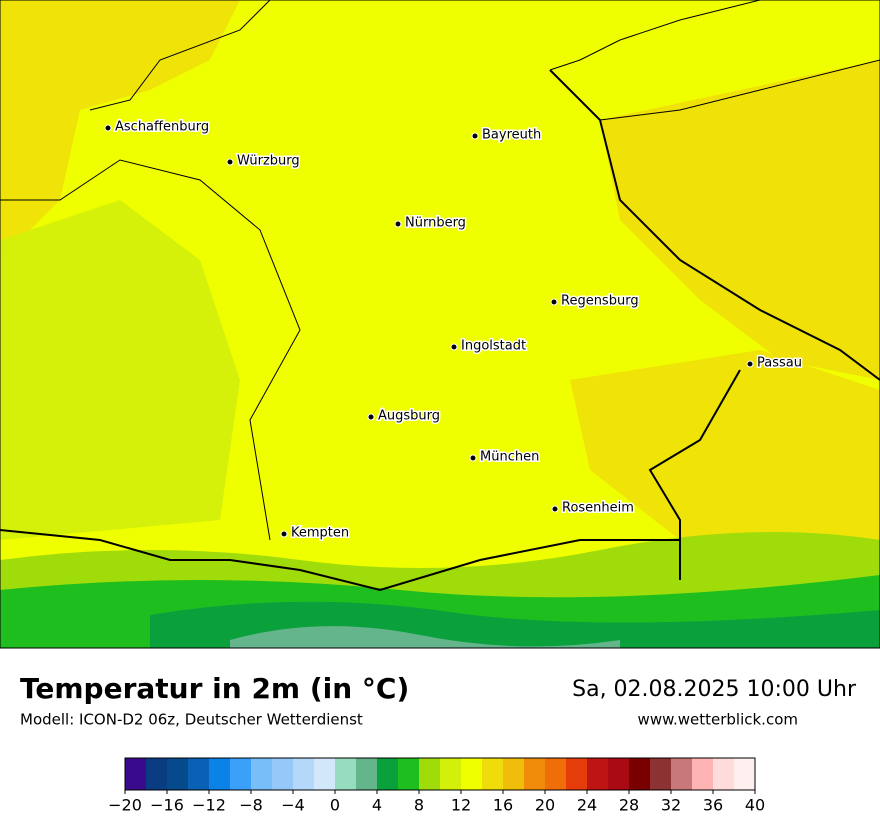 The image size is (880, 834). What do you see at coordinates (335, 805) in the screenshot?
I see `colorbar-tick-label: 0` at bounding box center [335, 805].